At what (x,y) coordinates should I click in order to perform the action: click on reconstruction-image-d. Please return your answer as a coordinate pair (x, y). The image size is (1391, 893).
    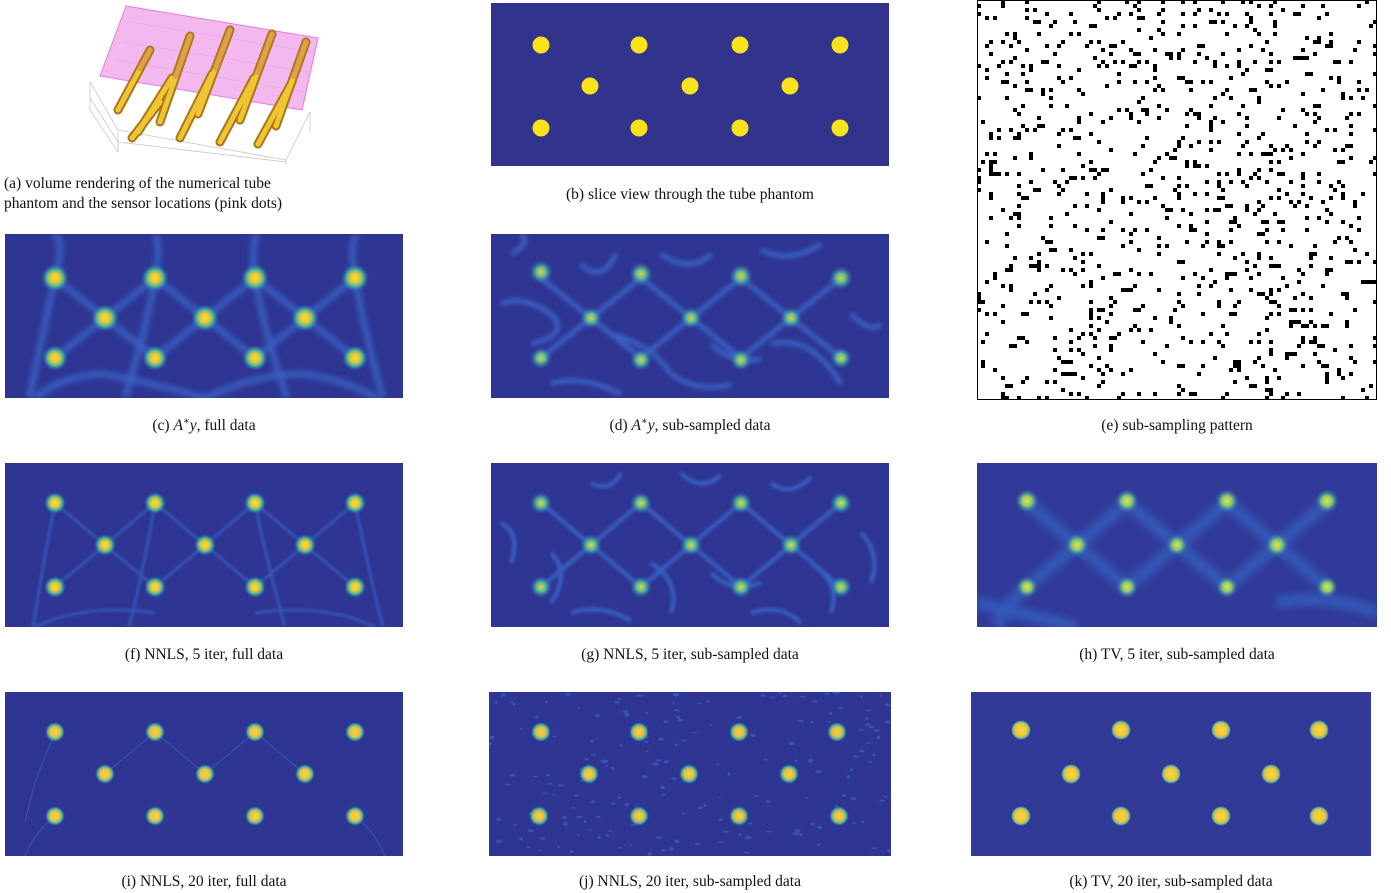
    Looking at the image, I should click on (690, 316).